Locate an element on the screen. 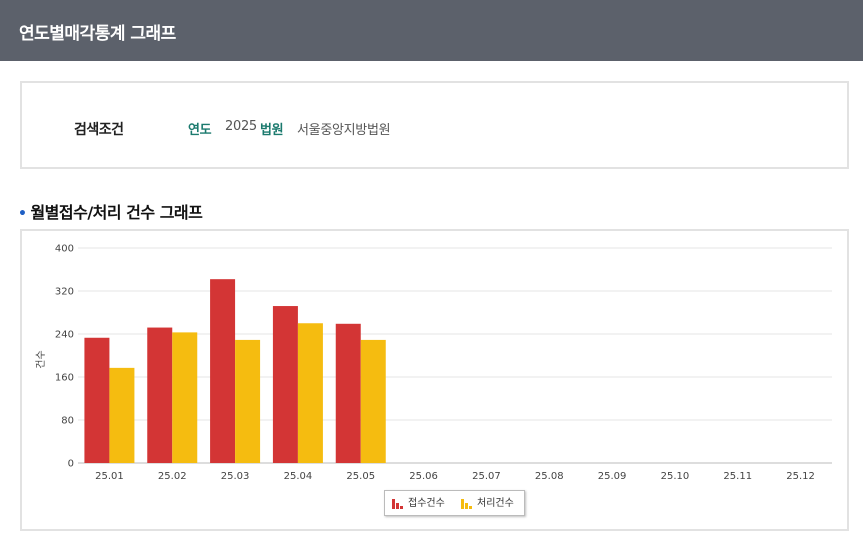  court-value: 서울중앙지방법원 is located at coordinates (344, 130).